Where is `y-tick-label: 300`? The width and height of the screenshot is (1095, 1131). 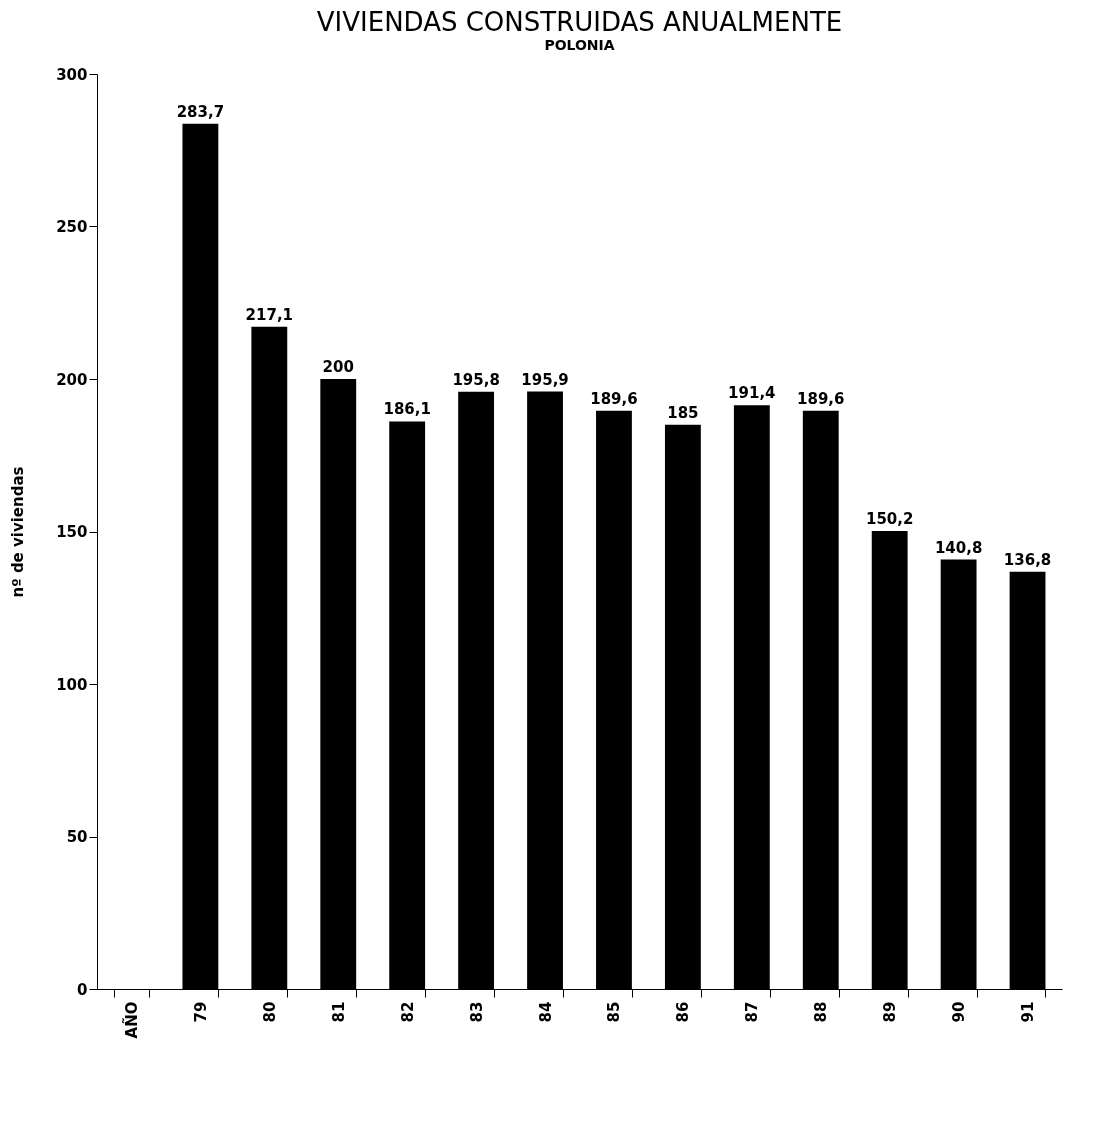
y-tick-label: 300 is located at coordinates (72, 74).